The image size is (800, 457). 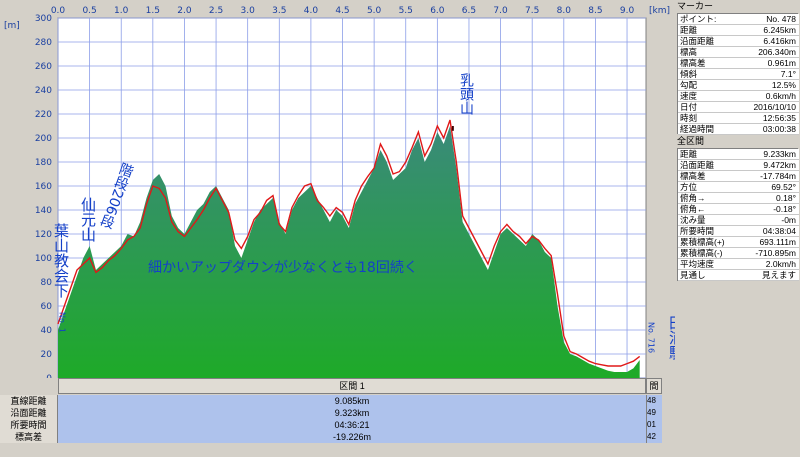 What do you see at coordinates (738, 74) in the screenshot?
I see `marker-row: 傾斜 7.1°` at bounding box center [738, 74].